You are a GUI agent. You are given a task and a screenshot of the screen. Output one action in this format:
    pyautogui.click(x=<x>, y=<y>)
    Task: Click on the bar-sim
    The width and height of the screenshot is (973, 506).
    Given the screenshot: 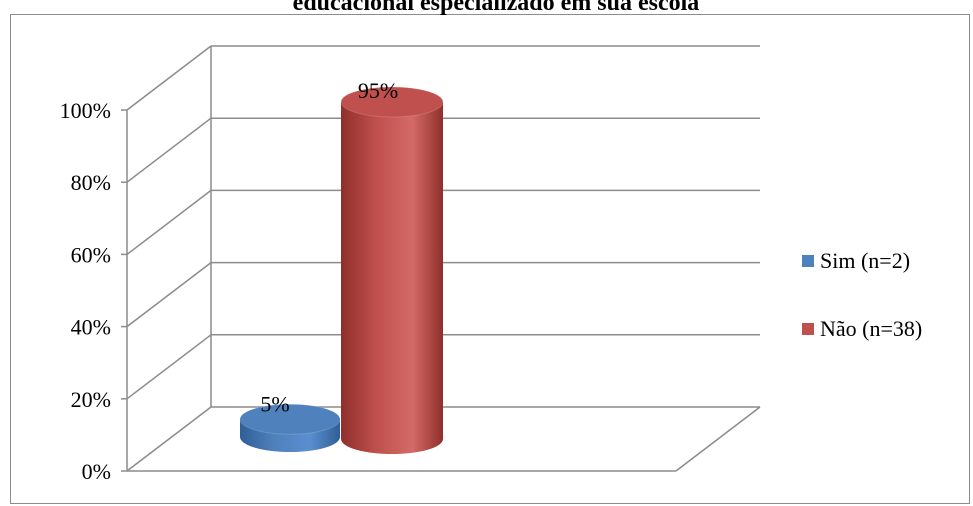 What is the action you would take?
    pyautogui.click(x=290, y=427)
    